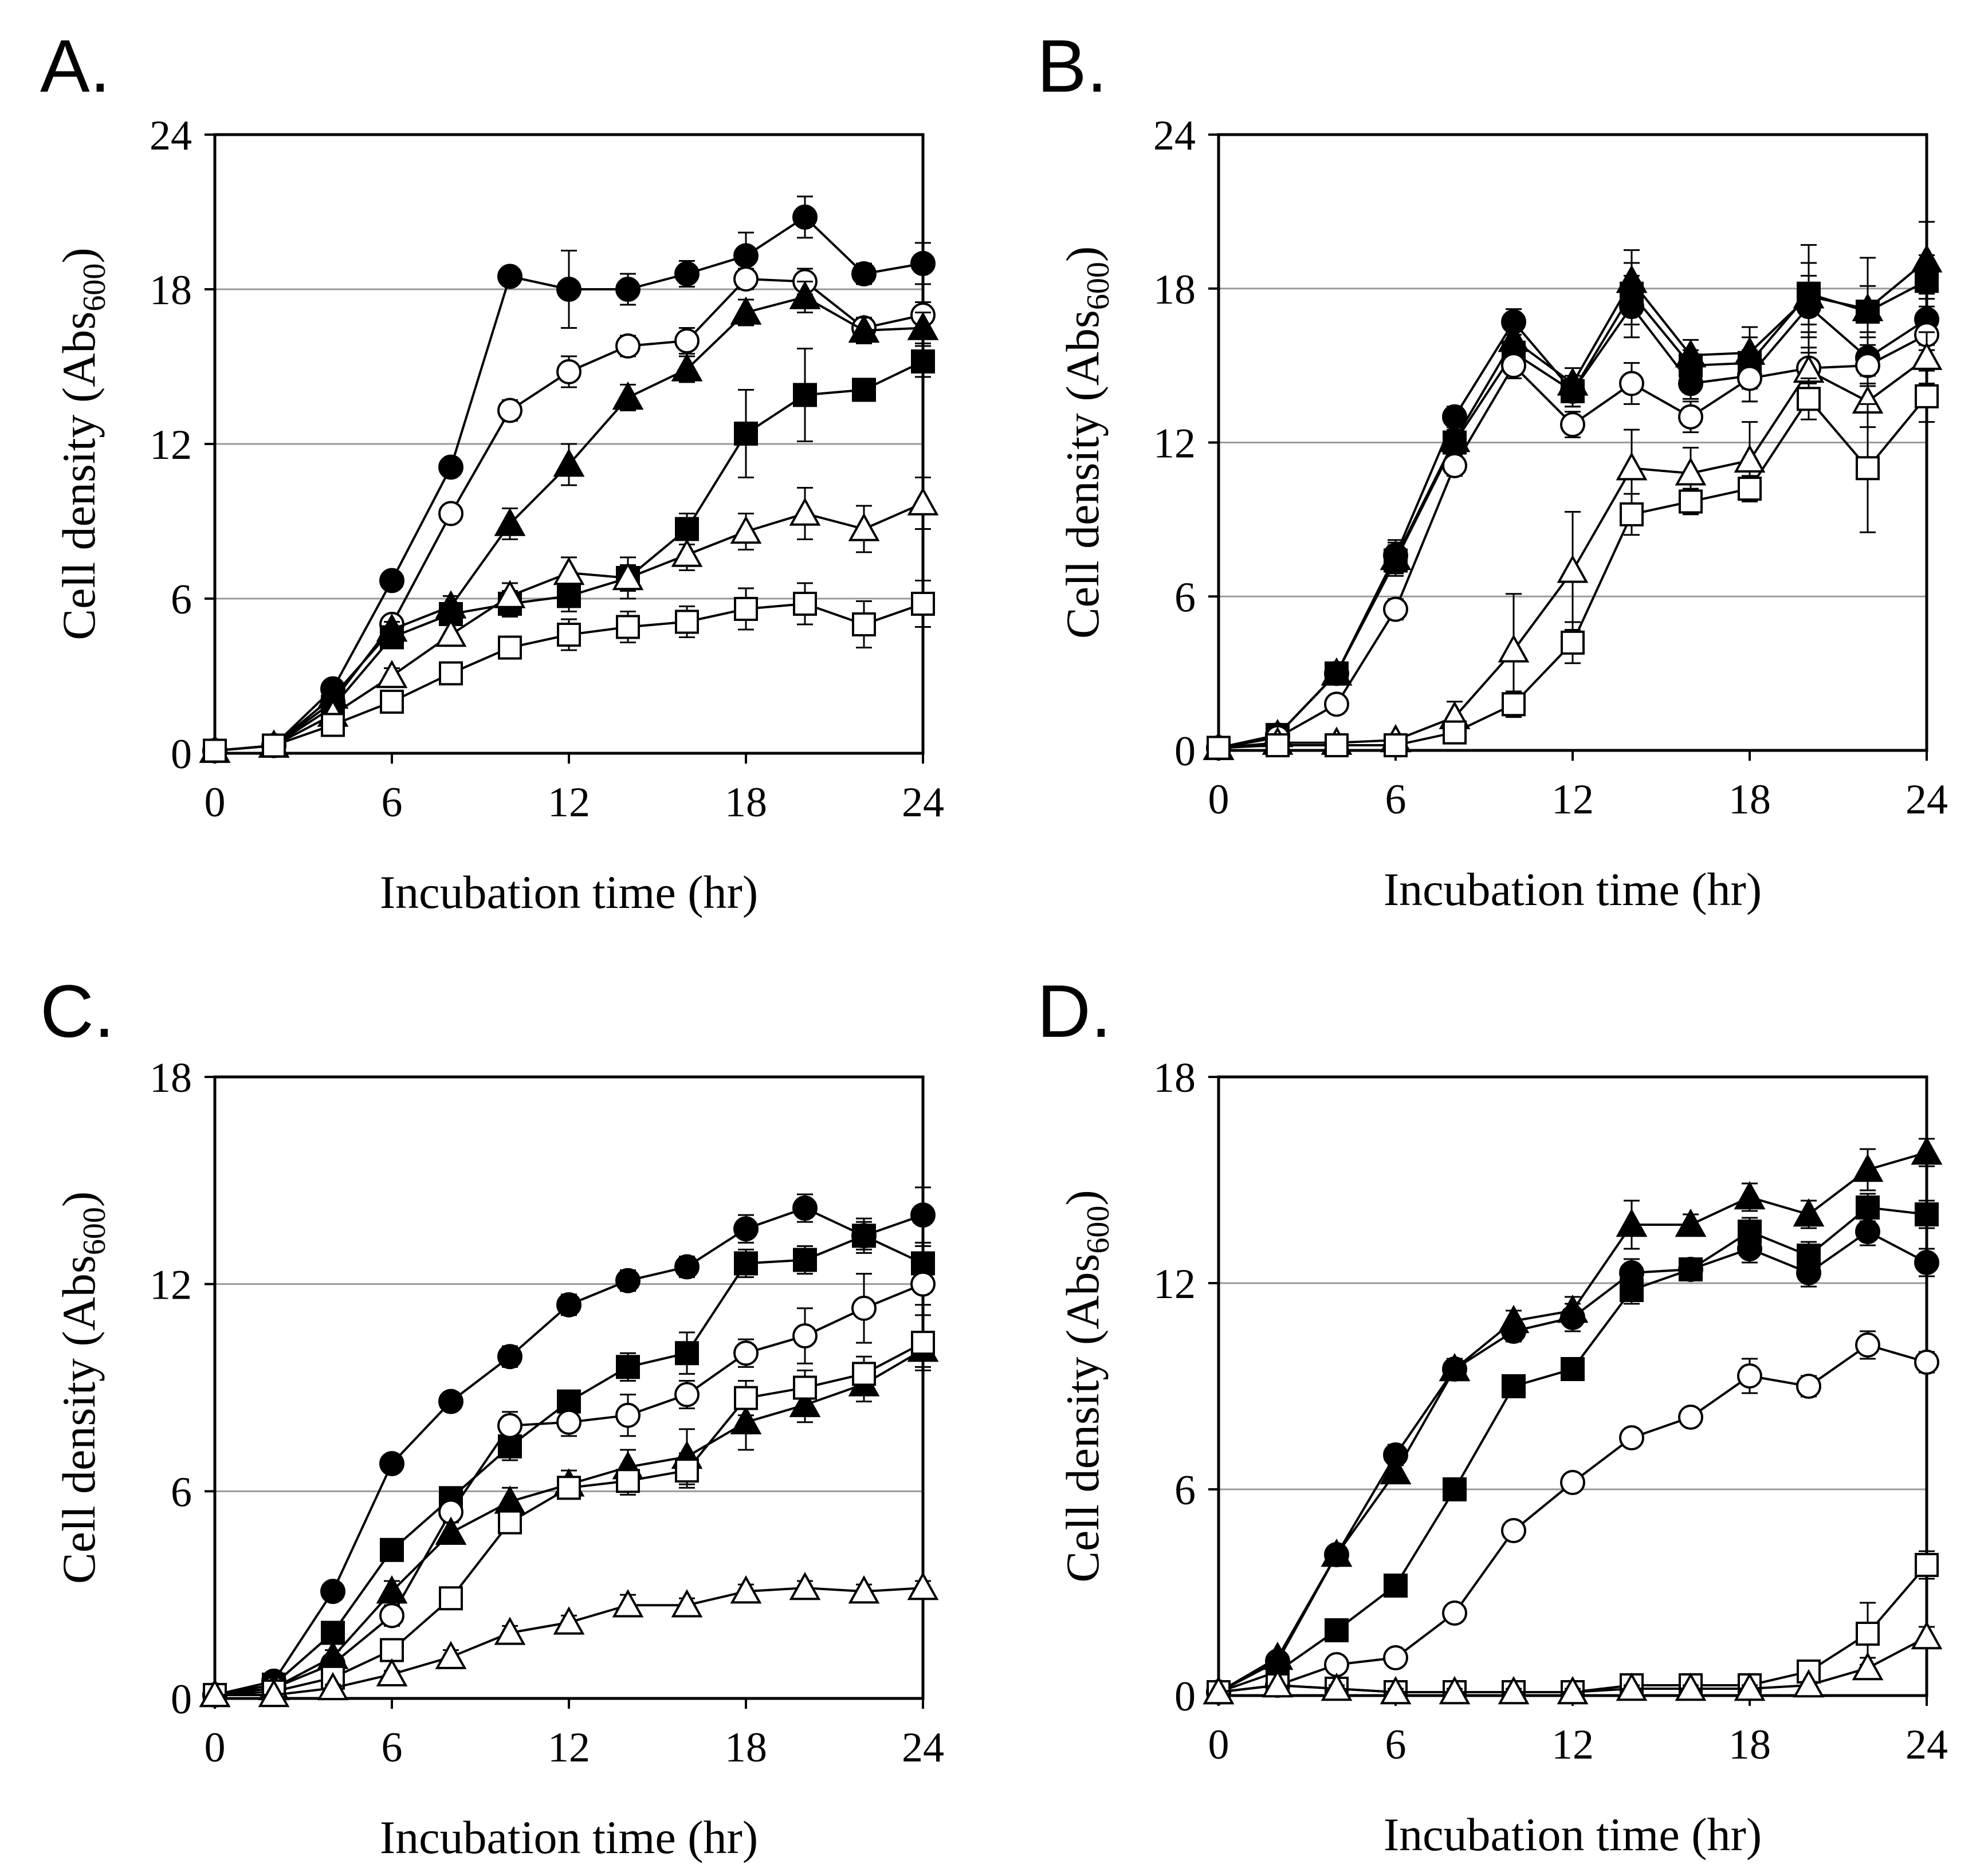  What do you see at coordinates (77, 1011) in the screenshot?
I see `panel-letter: C.` at bounding box center [77, 1011].